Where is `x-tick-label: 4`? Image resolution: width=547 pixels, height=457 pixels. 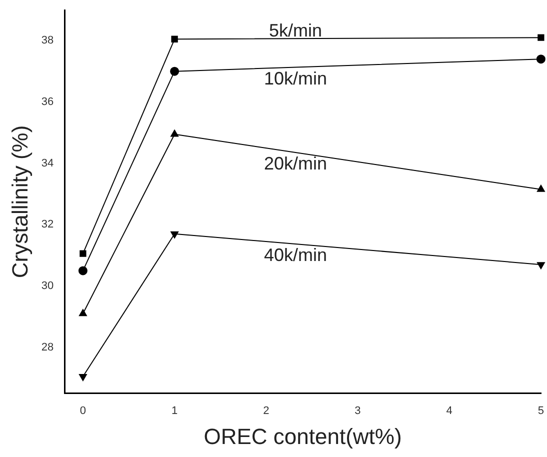 x-tick-label: 4 is located at coordinates (449, 411).